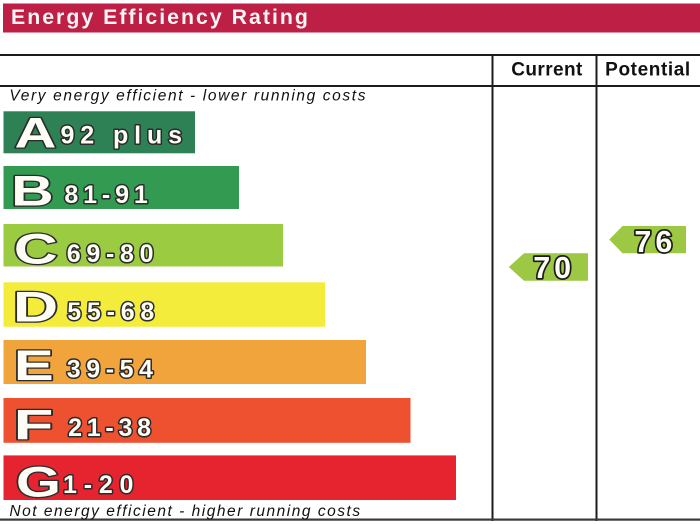  Describe the element at coordinates (655, 242) in the screenshot. I see `svg-text: 76` at that location.